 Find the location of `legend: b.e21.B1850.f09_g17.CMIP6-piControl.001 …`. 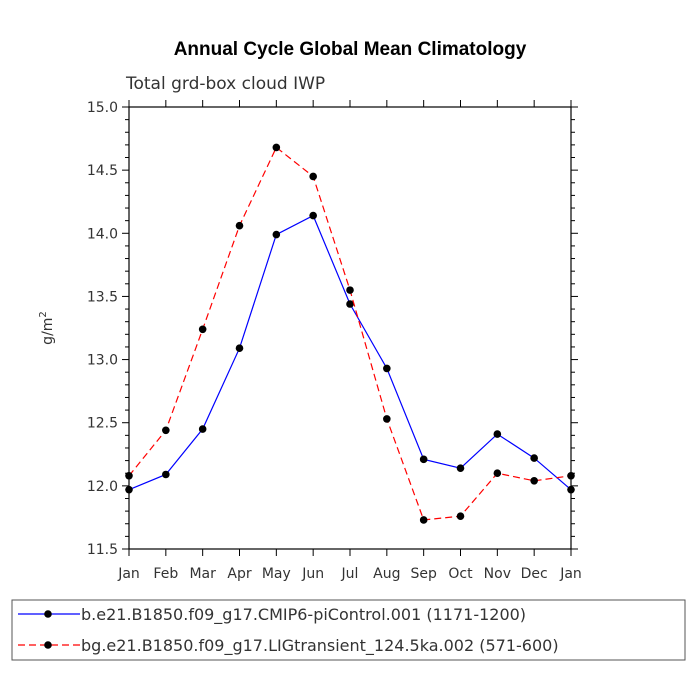

legend: b.e21.B1850.f09_g17.CMIP6-piControl.001 … is located at coordinates (348, 630).